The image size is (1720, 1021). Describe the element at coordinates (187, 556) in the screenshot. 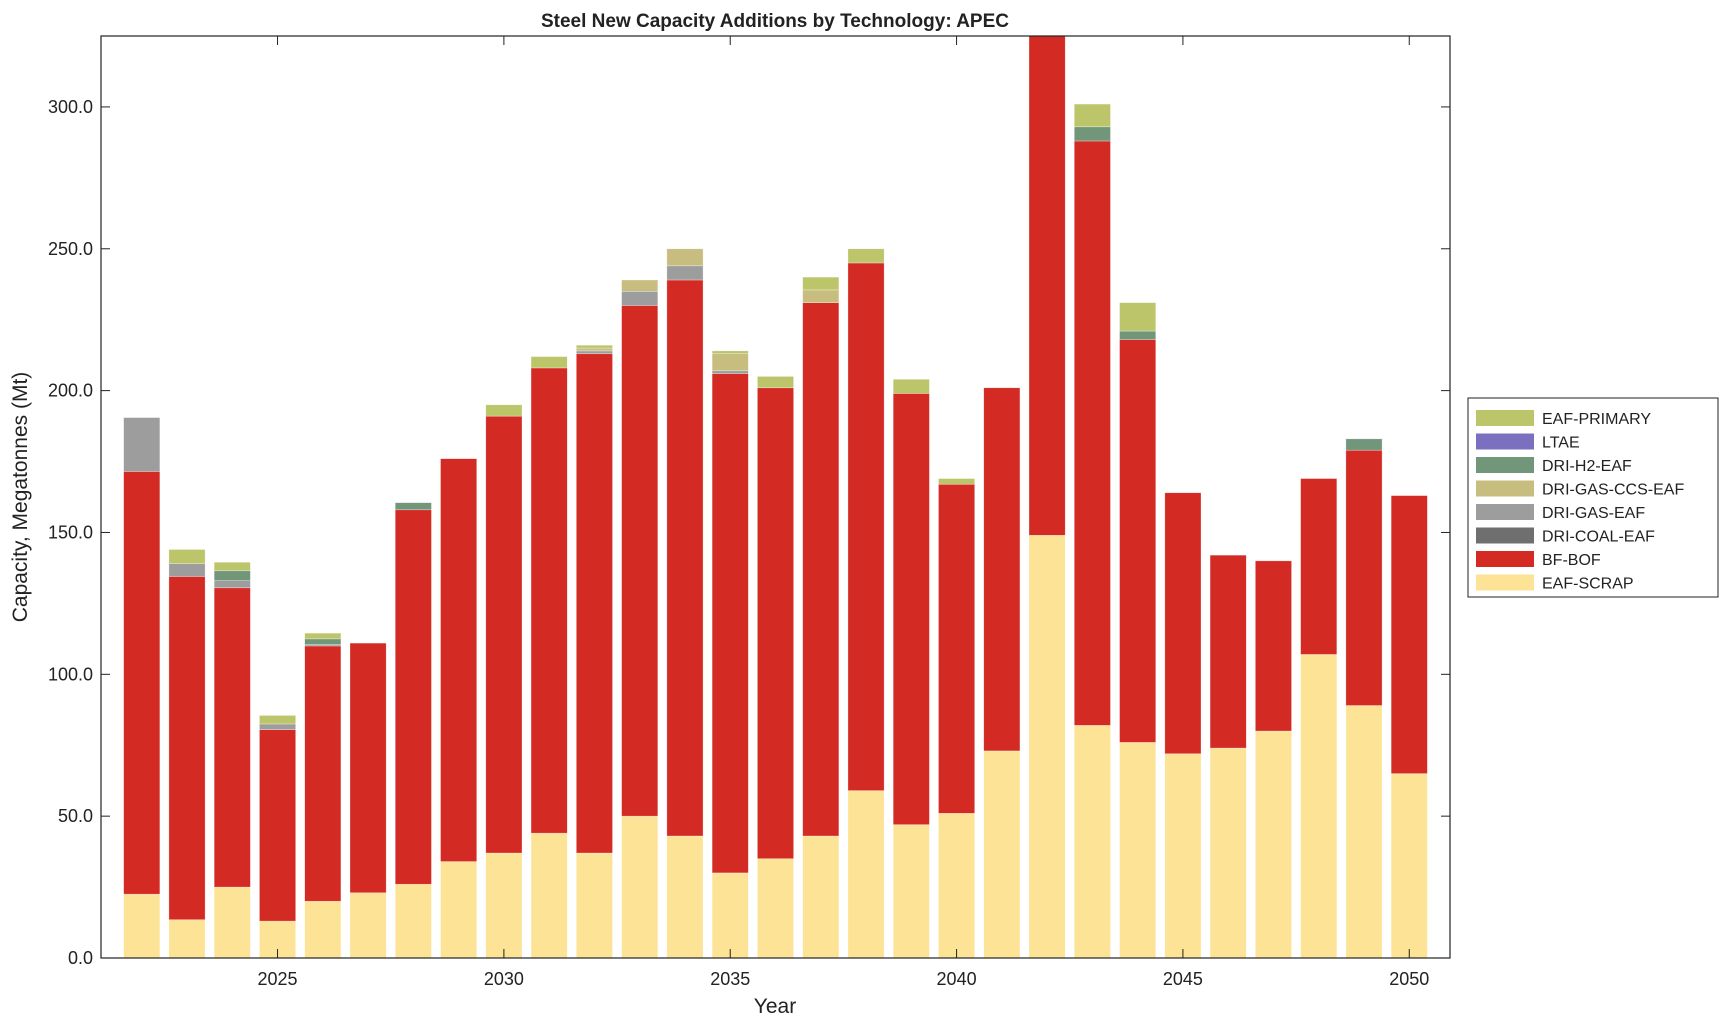

I see `bar-eaf-primary-2023` at that location.